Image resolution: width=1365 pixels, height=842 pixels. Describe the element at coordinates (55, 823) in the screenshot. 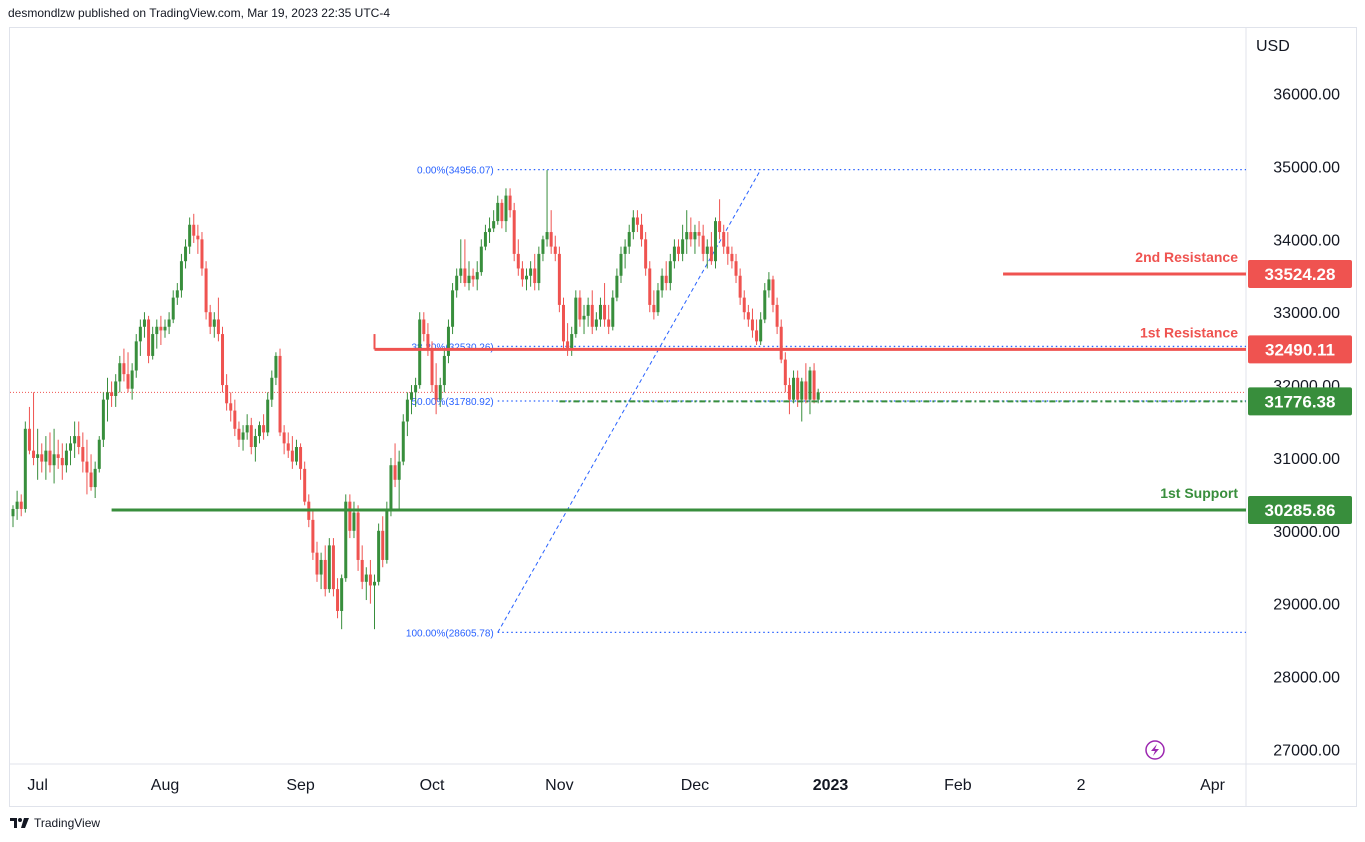

I see `footer-brand: TradingView` at that location.